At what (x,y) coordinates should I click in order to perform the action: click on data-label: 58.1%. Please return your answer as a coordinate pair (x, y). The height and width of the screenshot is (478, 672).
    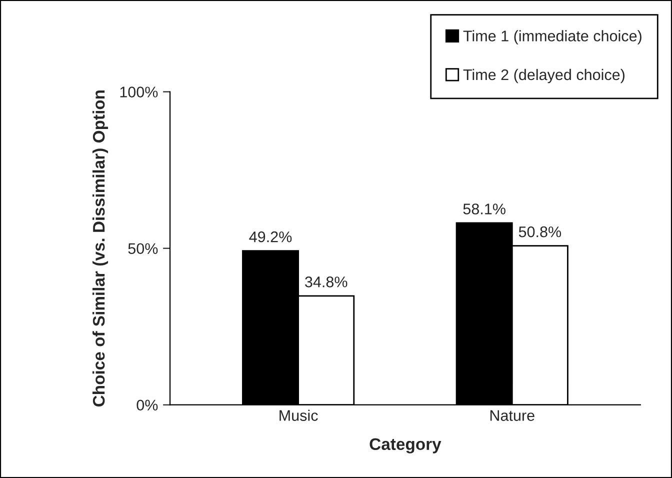
    Looking at the image, I should click on (484, 209).